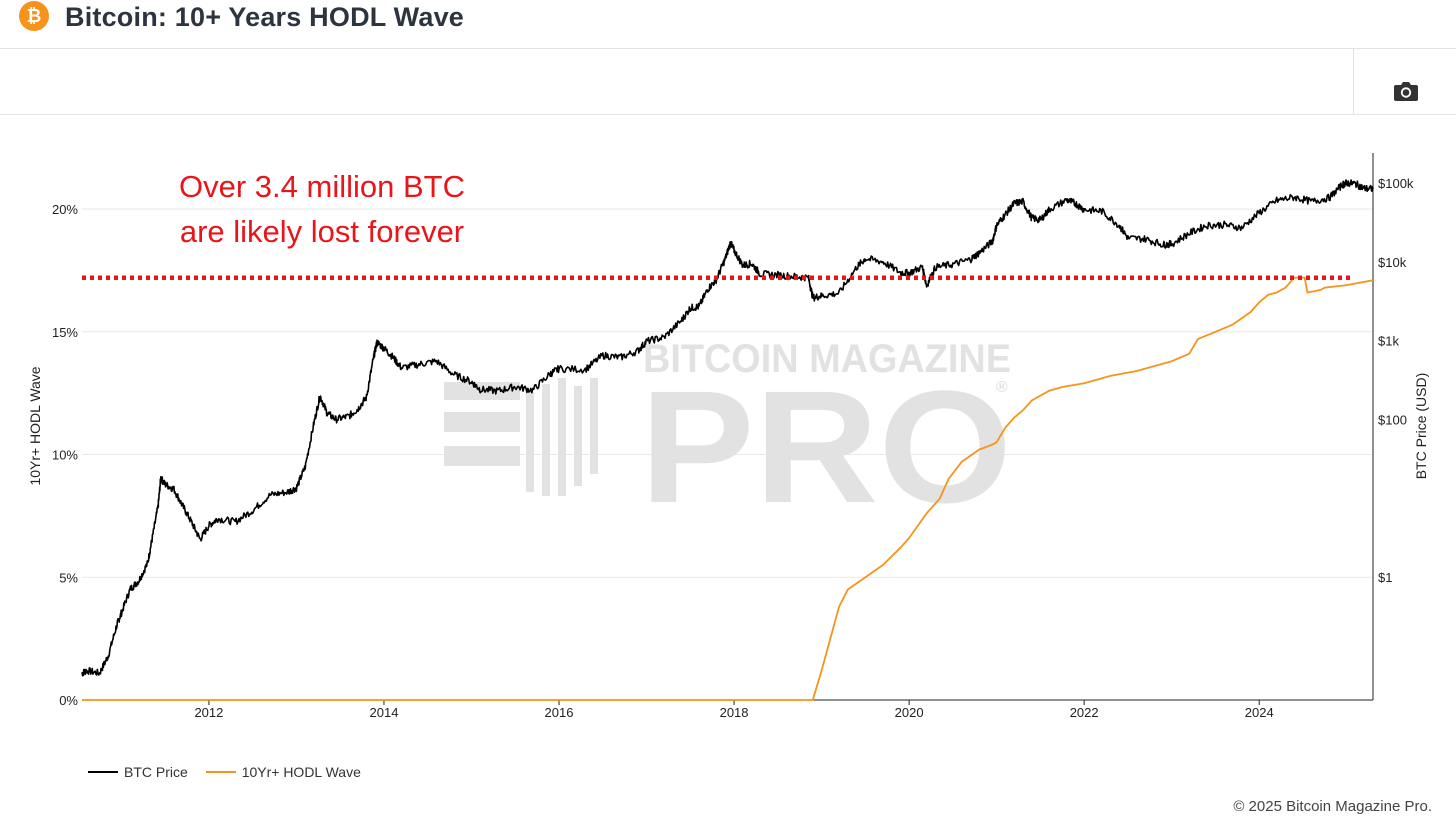 This screenshot has width=1456, height=818. What do you see at coordinates (208, 712) in the screenshot?
I see `x-tick-label-0: 2012` at bounding box center [208, 712].